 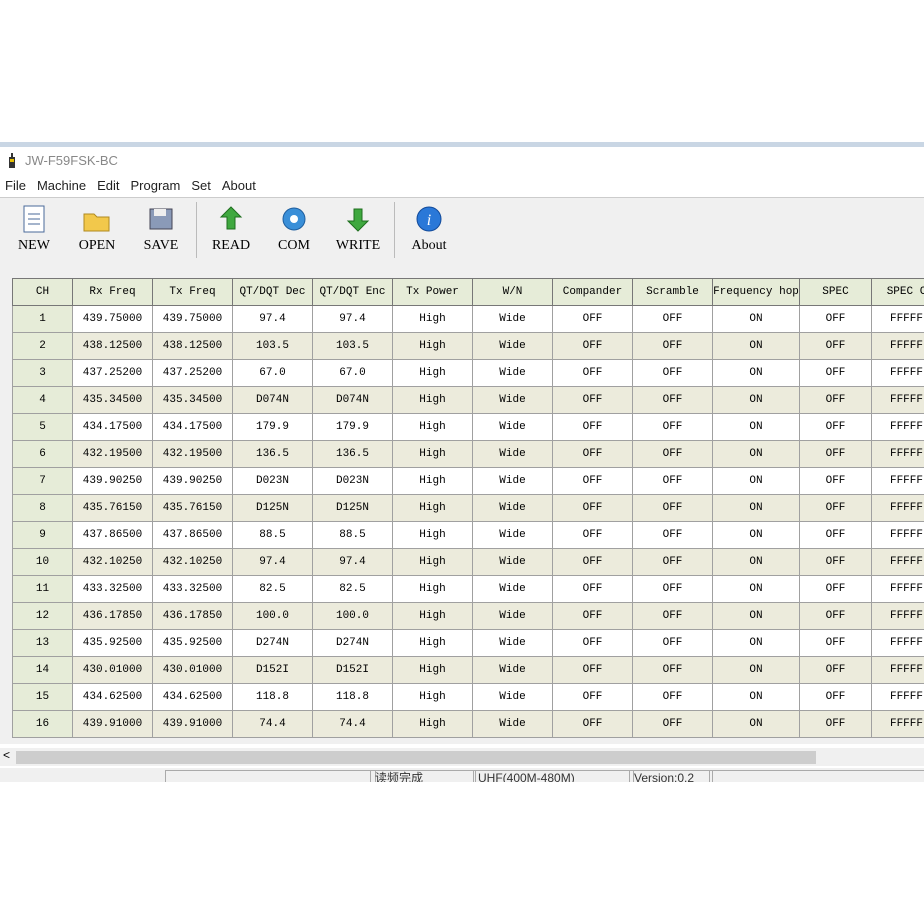 What do you see at coordinates (273, 508) in the screenshot?
I see `table-cell: D125N` at bounding box center [273, 508].